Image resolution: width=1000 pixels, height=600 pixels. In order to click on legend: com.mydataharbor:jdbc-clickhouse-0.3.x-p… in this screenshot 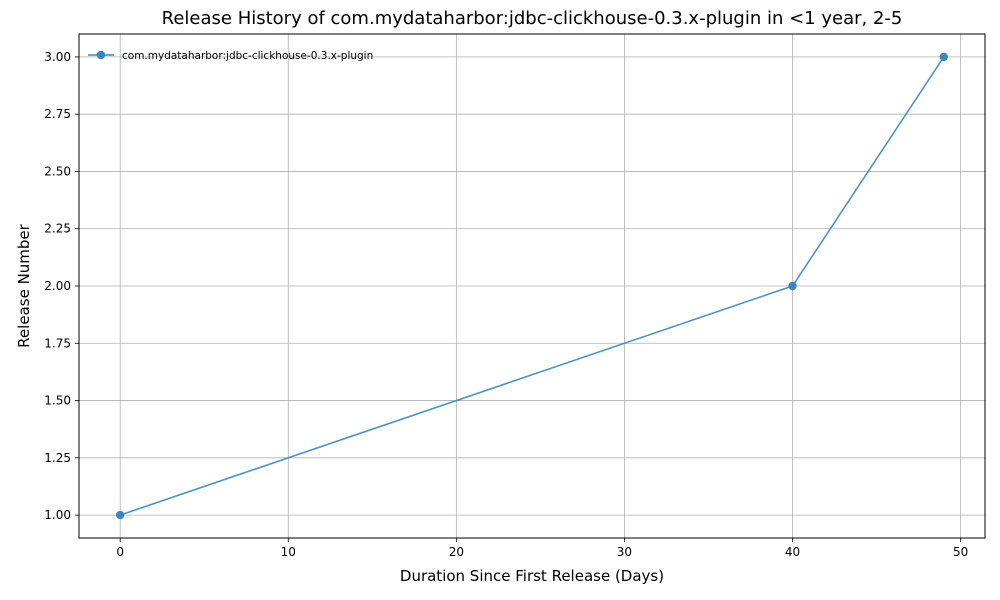, I will do `click(230, 56)`.